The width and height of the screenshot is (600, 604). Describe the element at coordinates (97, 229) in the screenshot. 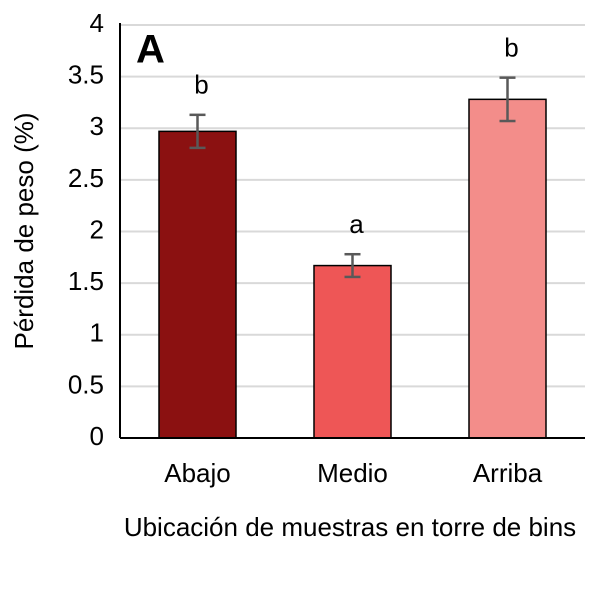

I see `y-tick-label: 2` at that location.